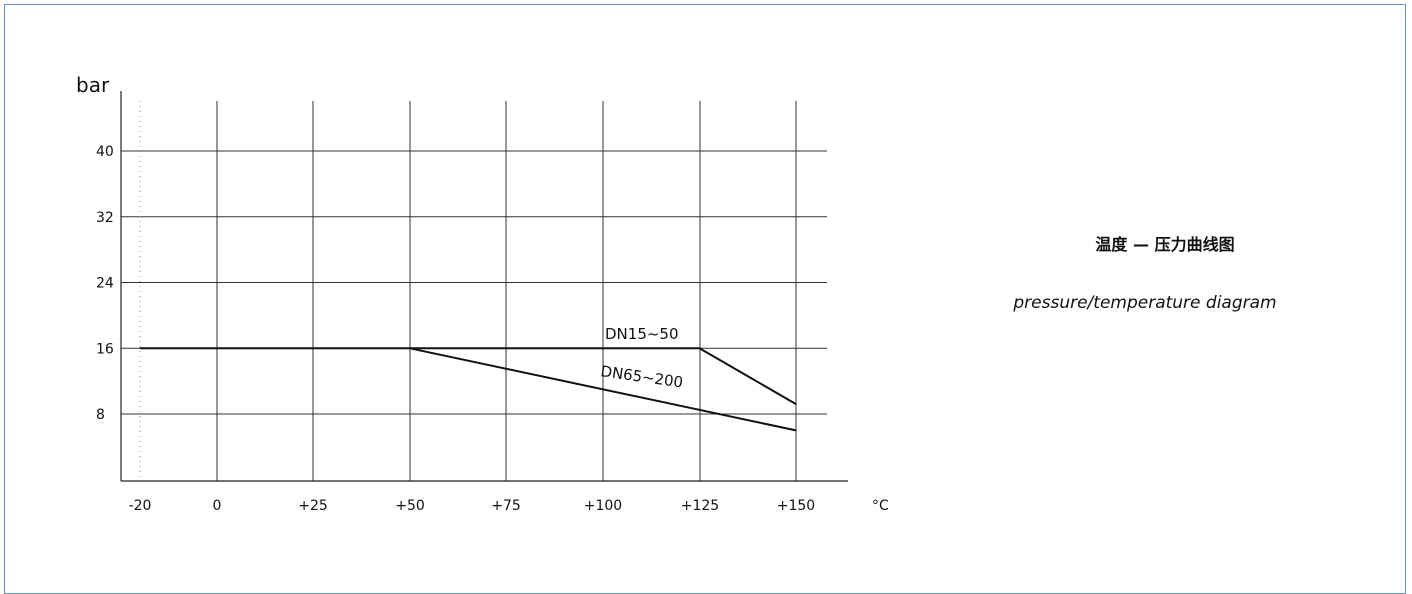 The height and width of the screenshot is (594, 1412). I want to click on y-tick-label: 40, so click(105, 152).